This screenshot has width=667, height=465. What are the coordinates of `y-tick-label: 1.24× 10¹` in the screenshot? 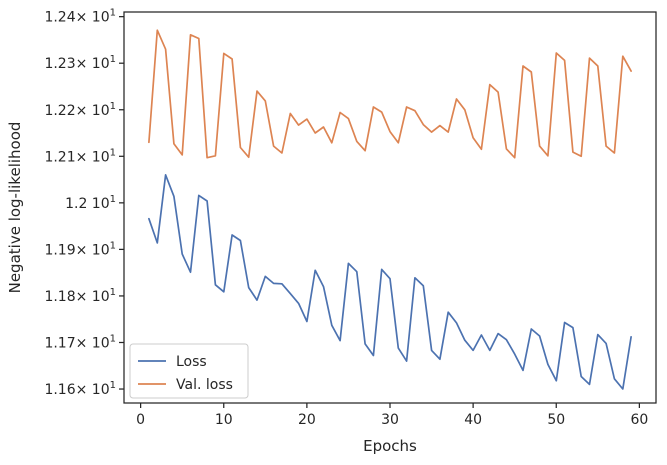 It's located at (80, 17).